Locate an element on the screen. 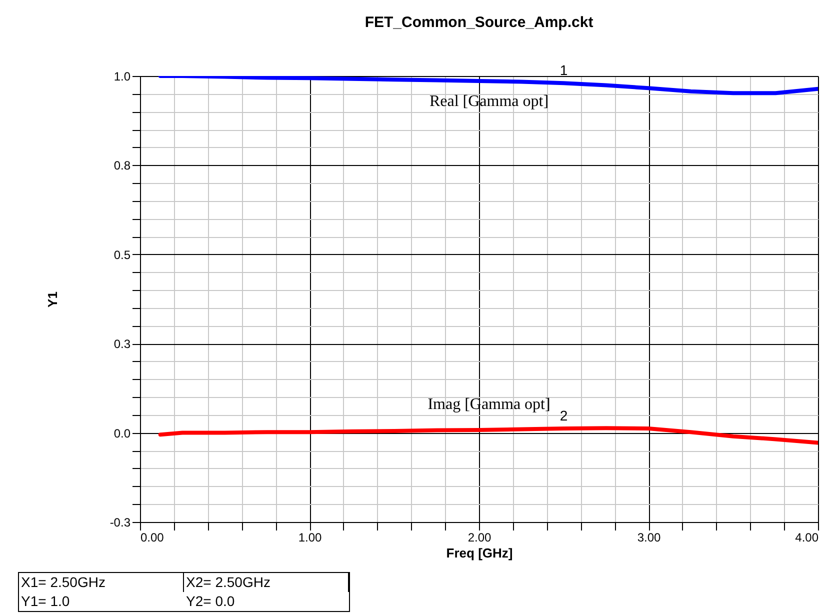 The width and height of the screenshot is (830, 613). y-tick-label: 0.3 is located at coordinates (122, 344).